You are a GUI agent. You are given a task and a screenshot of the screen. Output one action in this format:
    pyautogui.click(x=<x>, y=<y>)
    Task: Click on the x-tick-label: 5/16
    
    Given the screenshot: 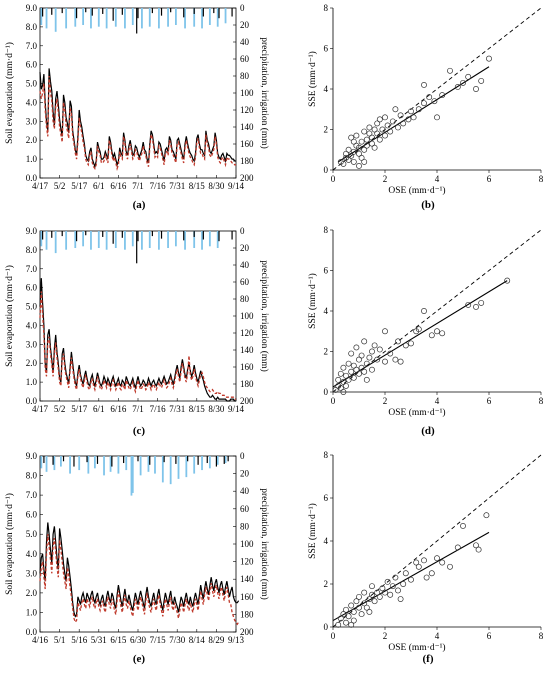 What is the action you would take?
    pyautogui.click(x=79, y=640)
    